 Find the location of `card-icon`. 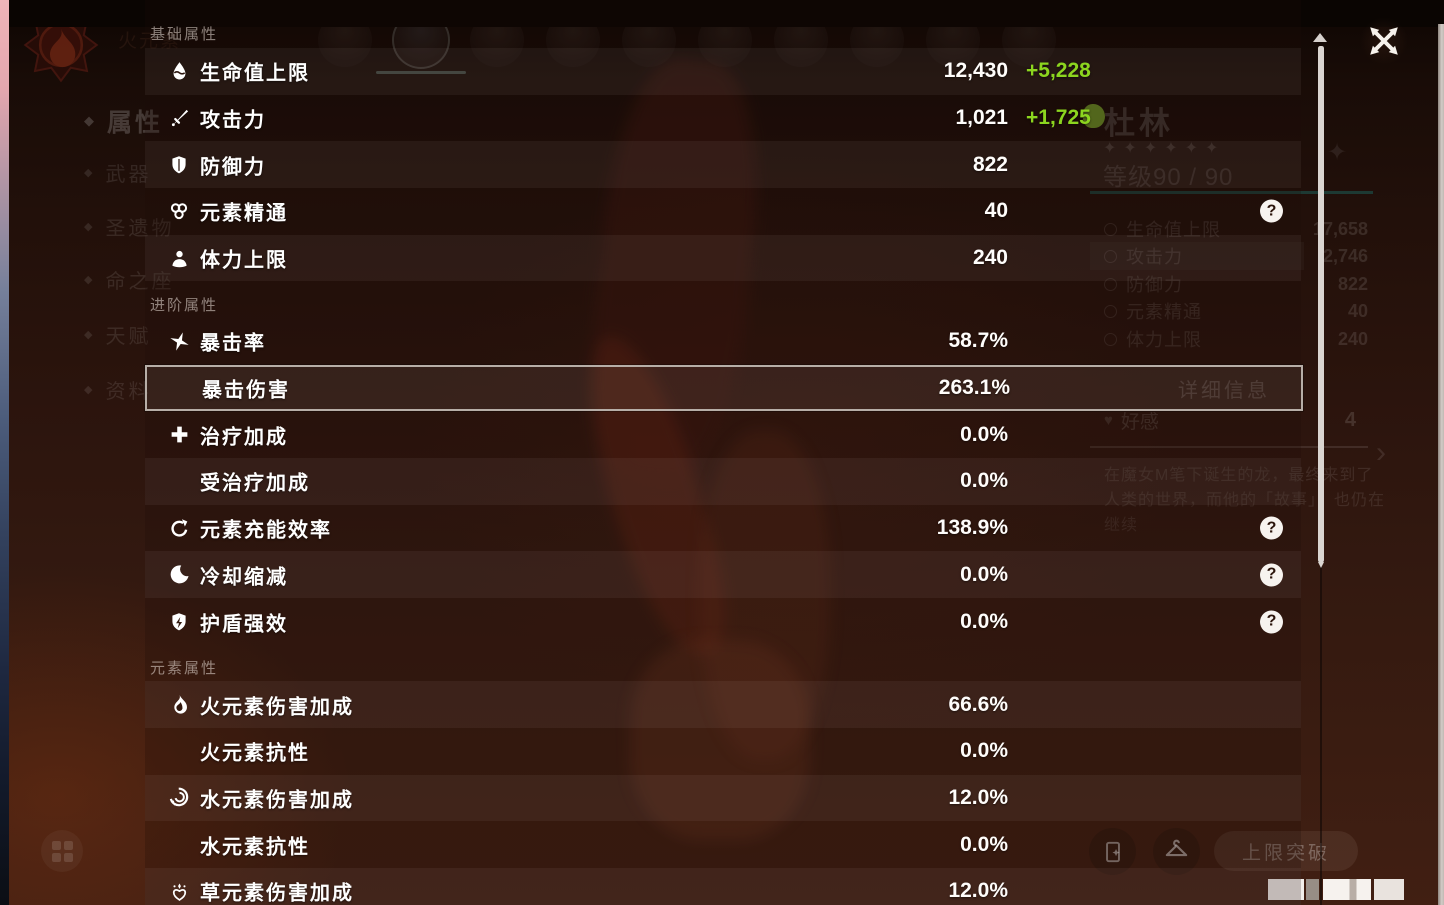

card-icon is located at coordinates (1112, 851).